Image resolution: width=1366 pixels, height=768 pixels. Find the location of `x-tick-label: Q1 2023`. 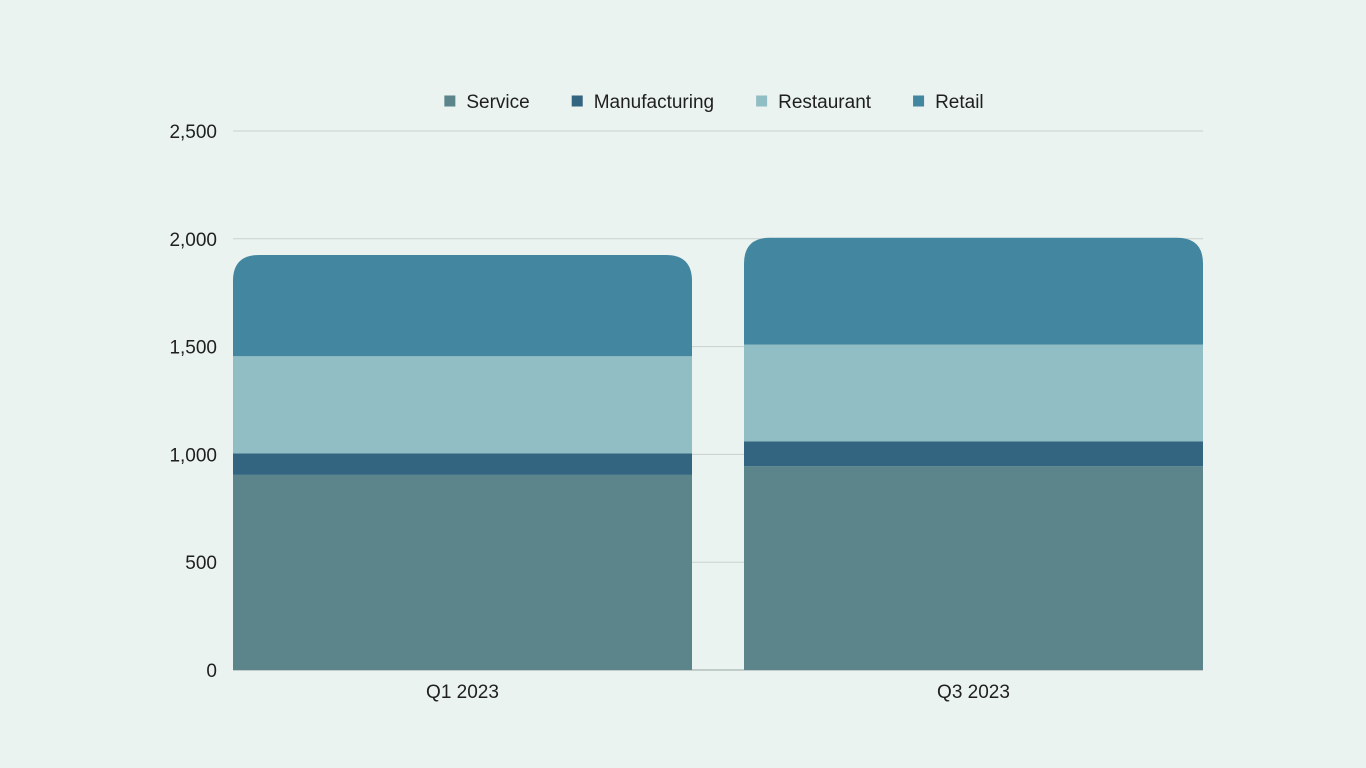

x-tick-label: Q1 2023 is located at coordinates (462, 692).